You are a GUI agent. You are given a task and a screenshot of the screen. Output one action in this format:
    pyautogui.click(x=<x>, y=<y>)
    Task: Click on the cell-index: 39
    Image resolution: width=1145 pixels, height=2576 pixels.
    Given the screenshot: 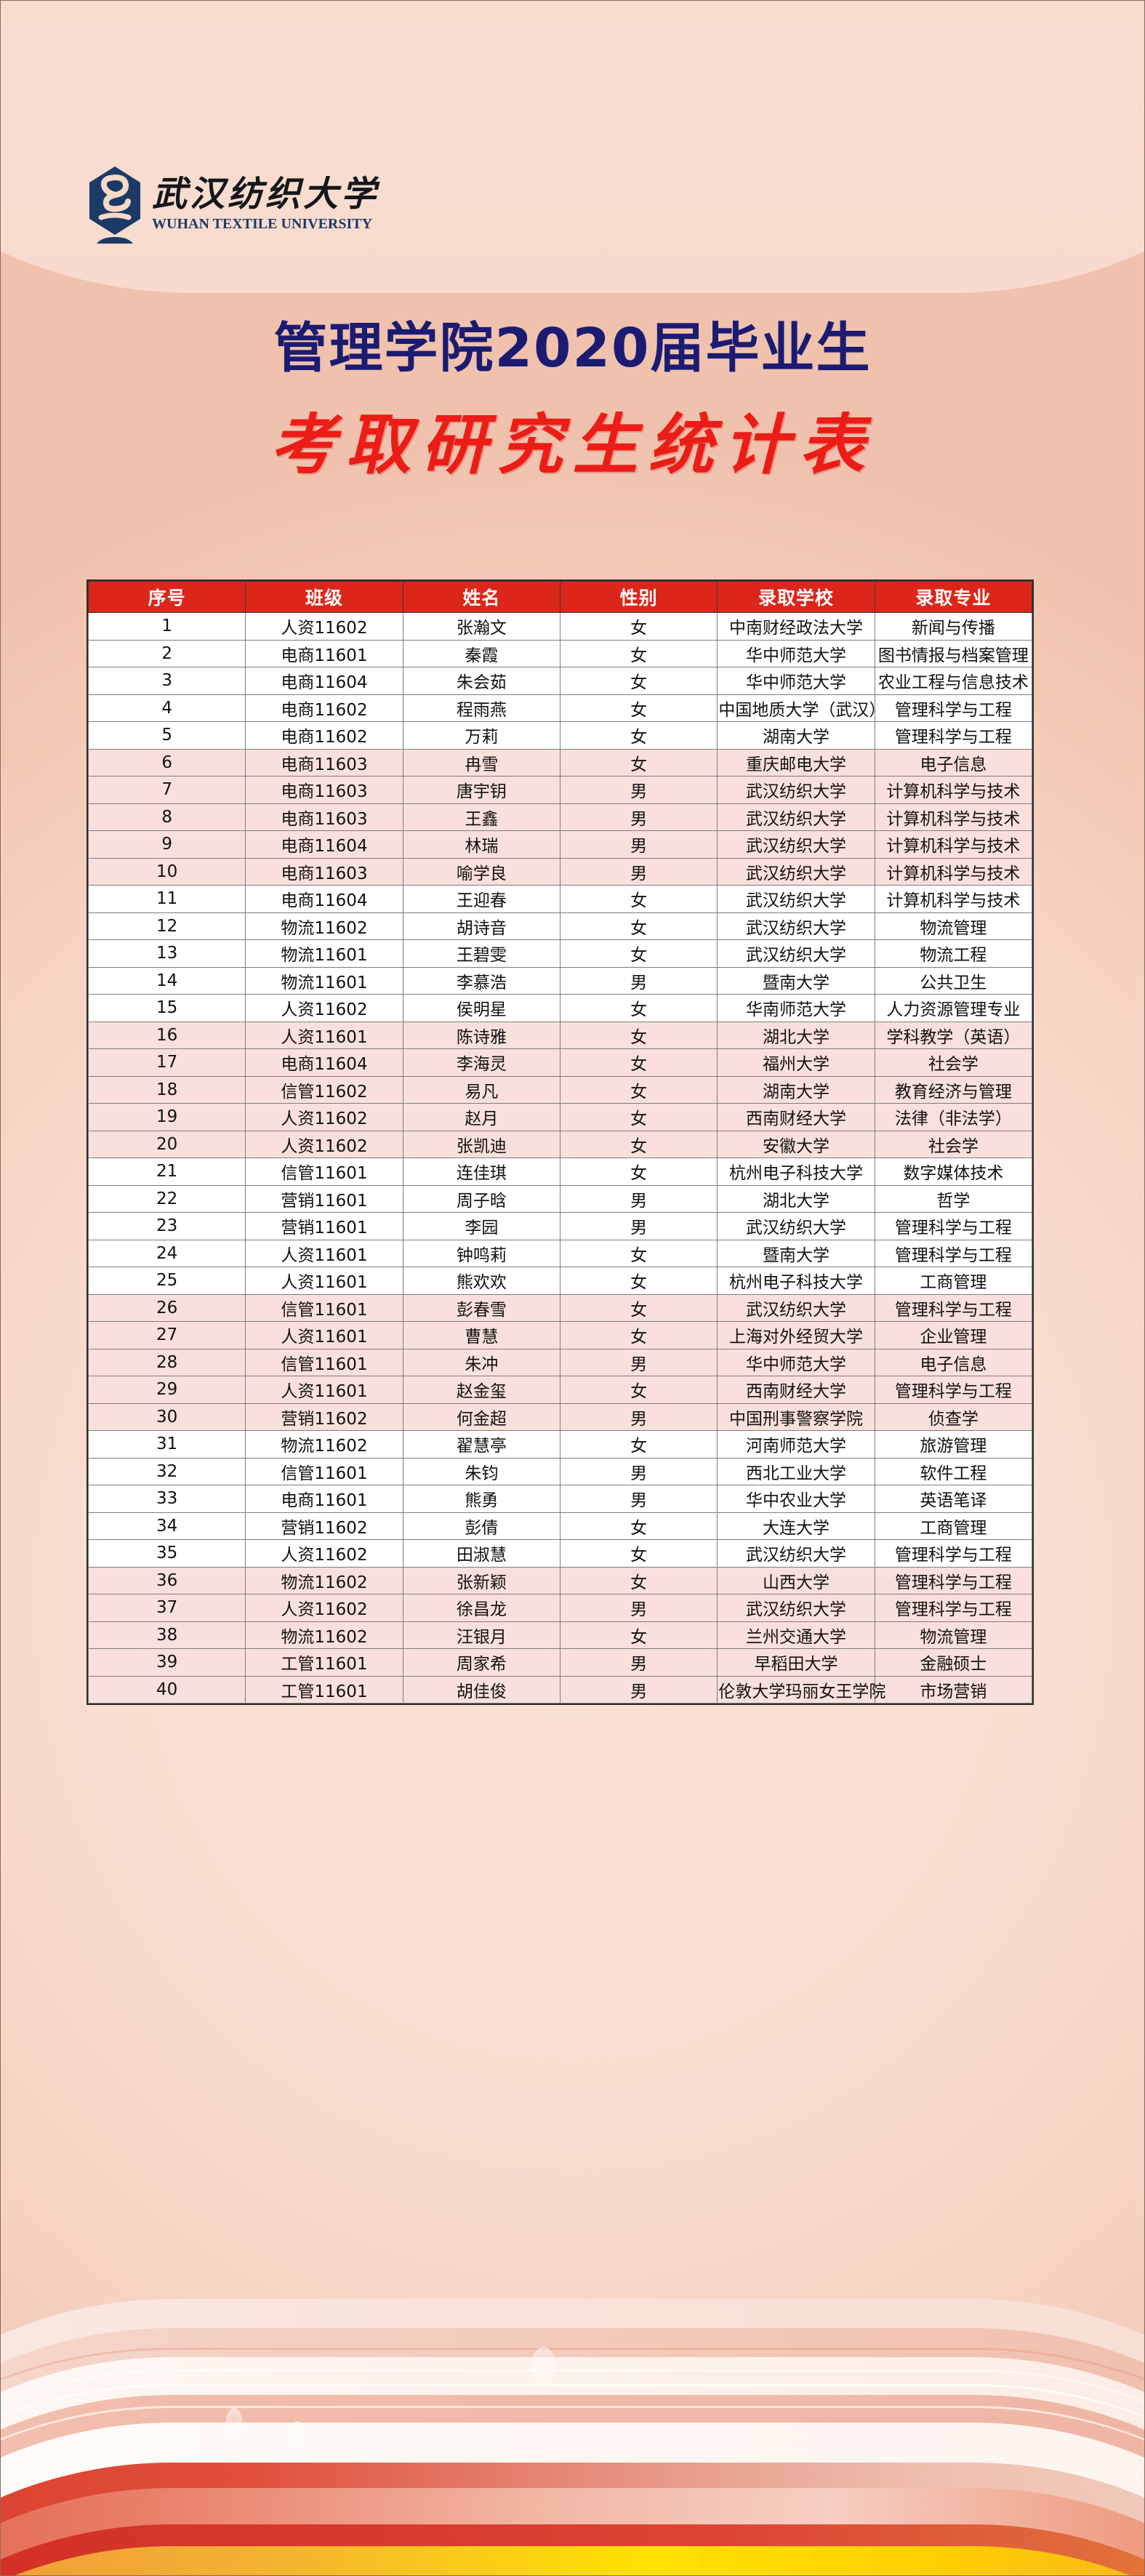 What is the action you would take?
    pyautogui.click(x=166, y=1663)
    